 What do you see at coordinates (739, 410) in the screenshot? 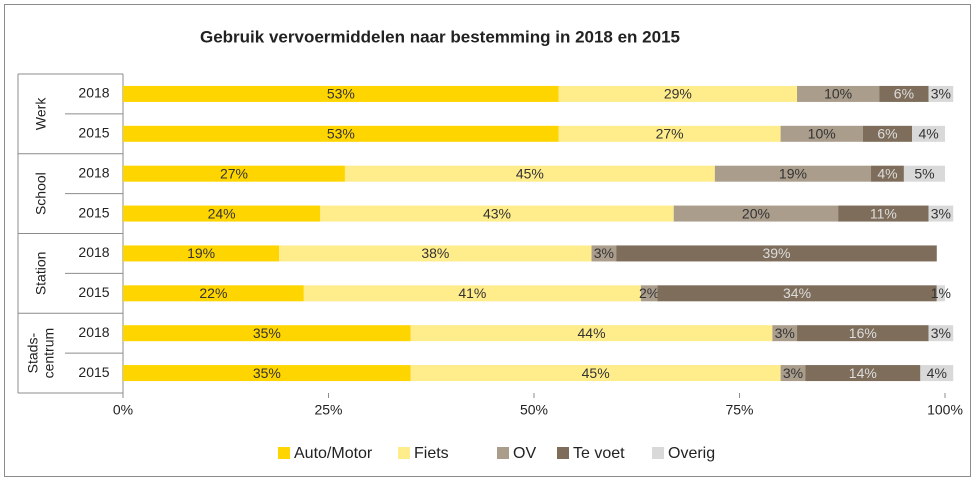
I see `x-tick-label: 75%` at bounding box center [739, 410].